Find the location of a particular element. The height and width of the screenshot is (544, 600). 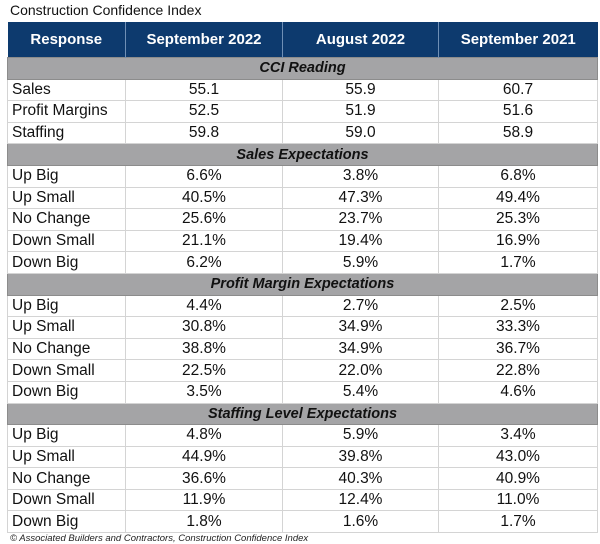

table-cell: 33.3% is located at coordinates (518, 327).